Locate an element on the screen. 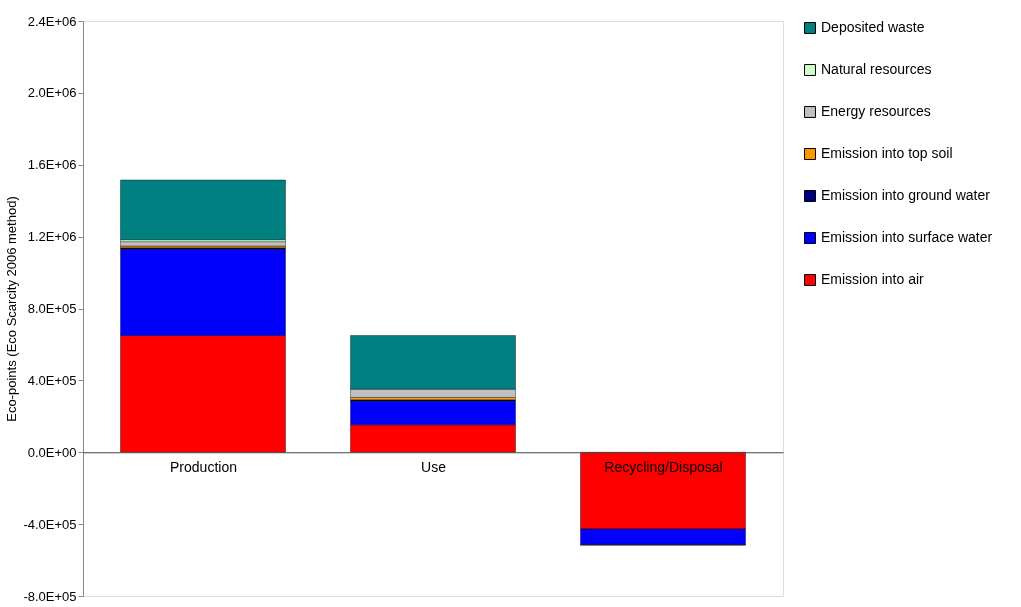  y-tick-label: 2.0E+06 is located at coordinates (52, 93).